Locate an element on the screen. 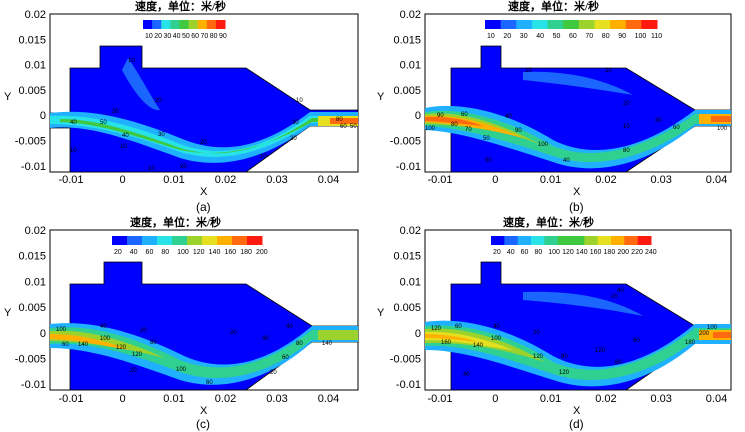 Image resolution: width=745 pixels, height=432 pixels. flow-domain is located at coordinates (204, 109).